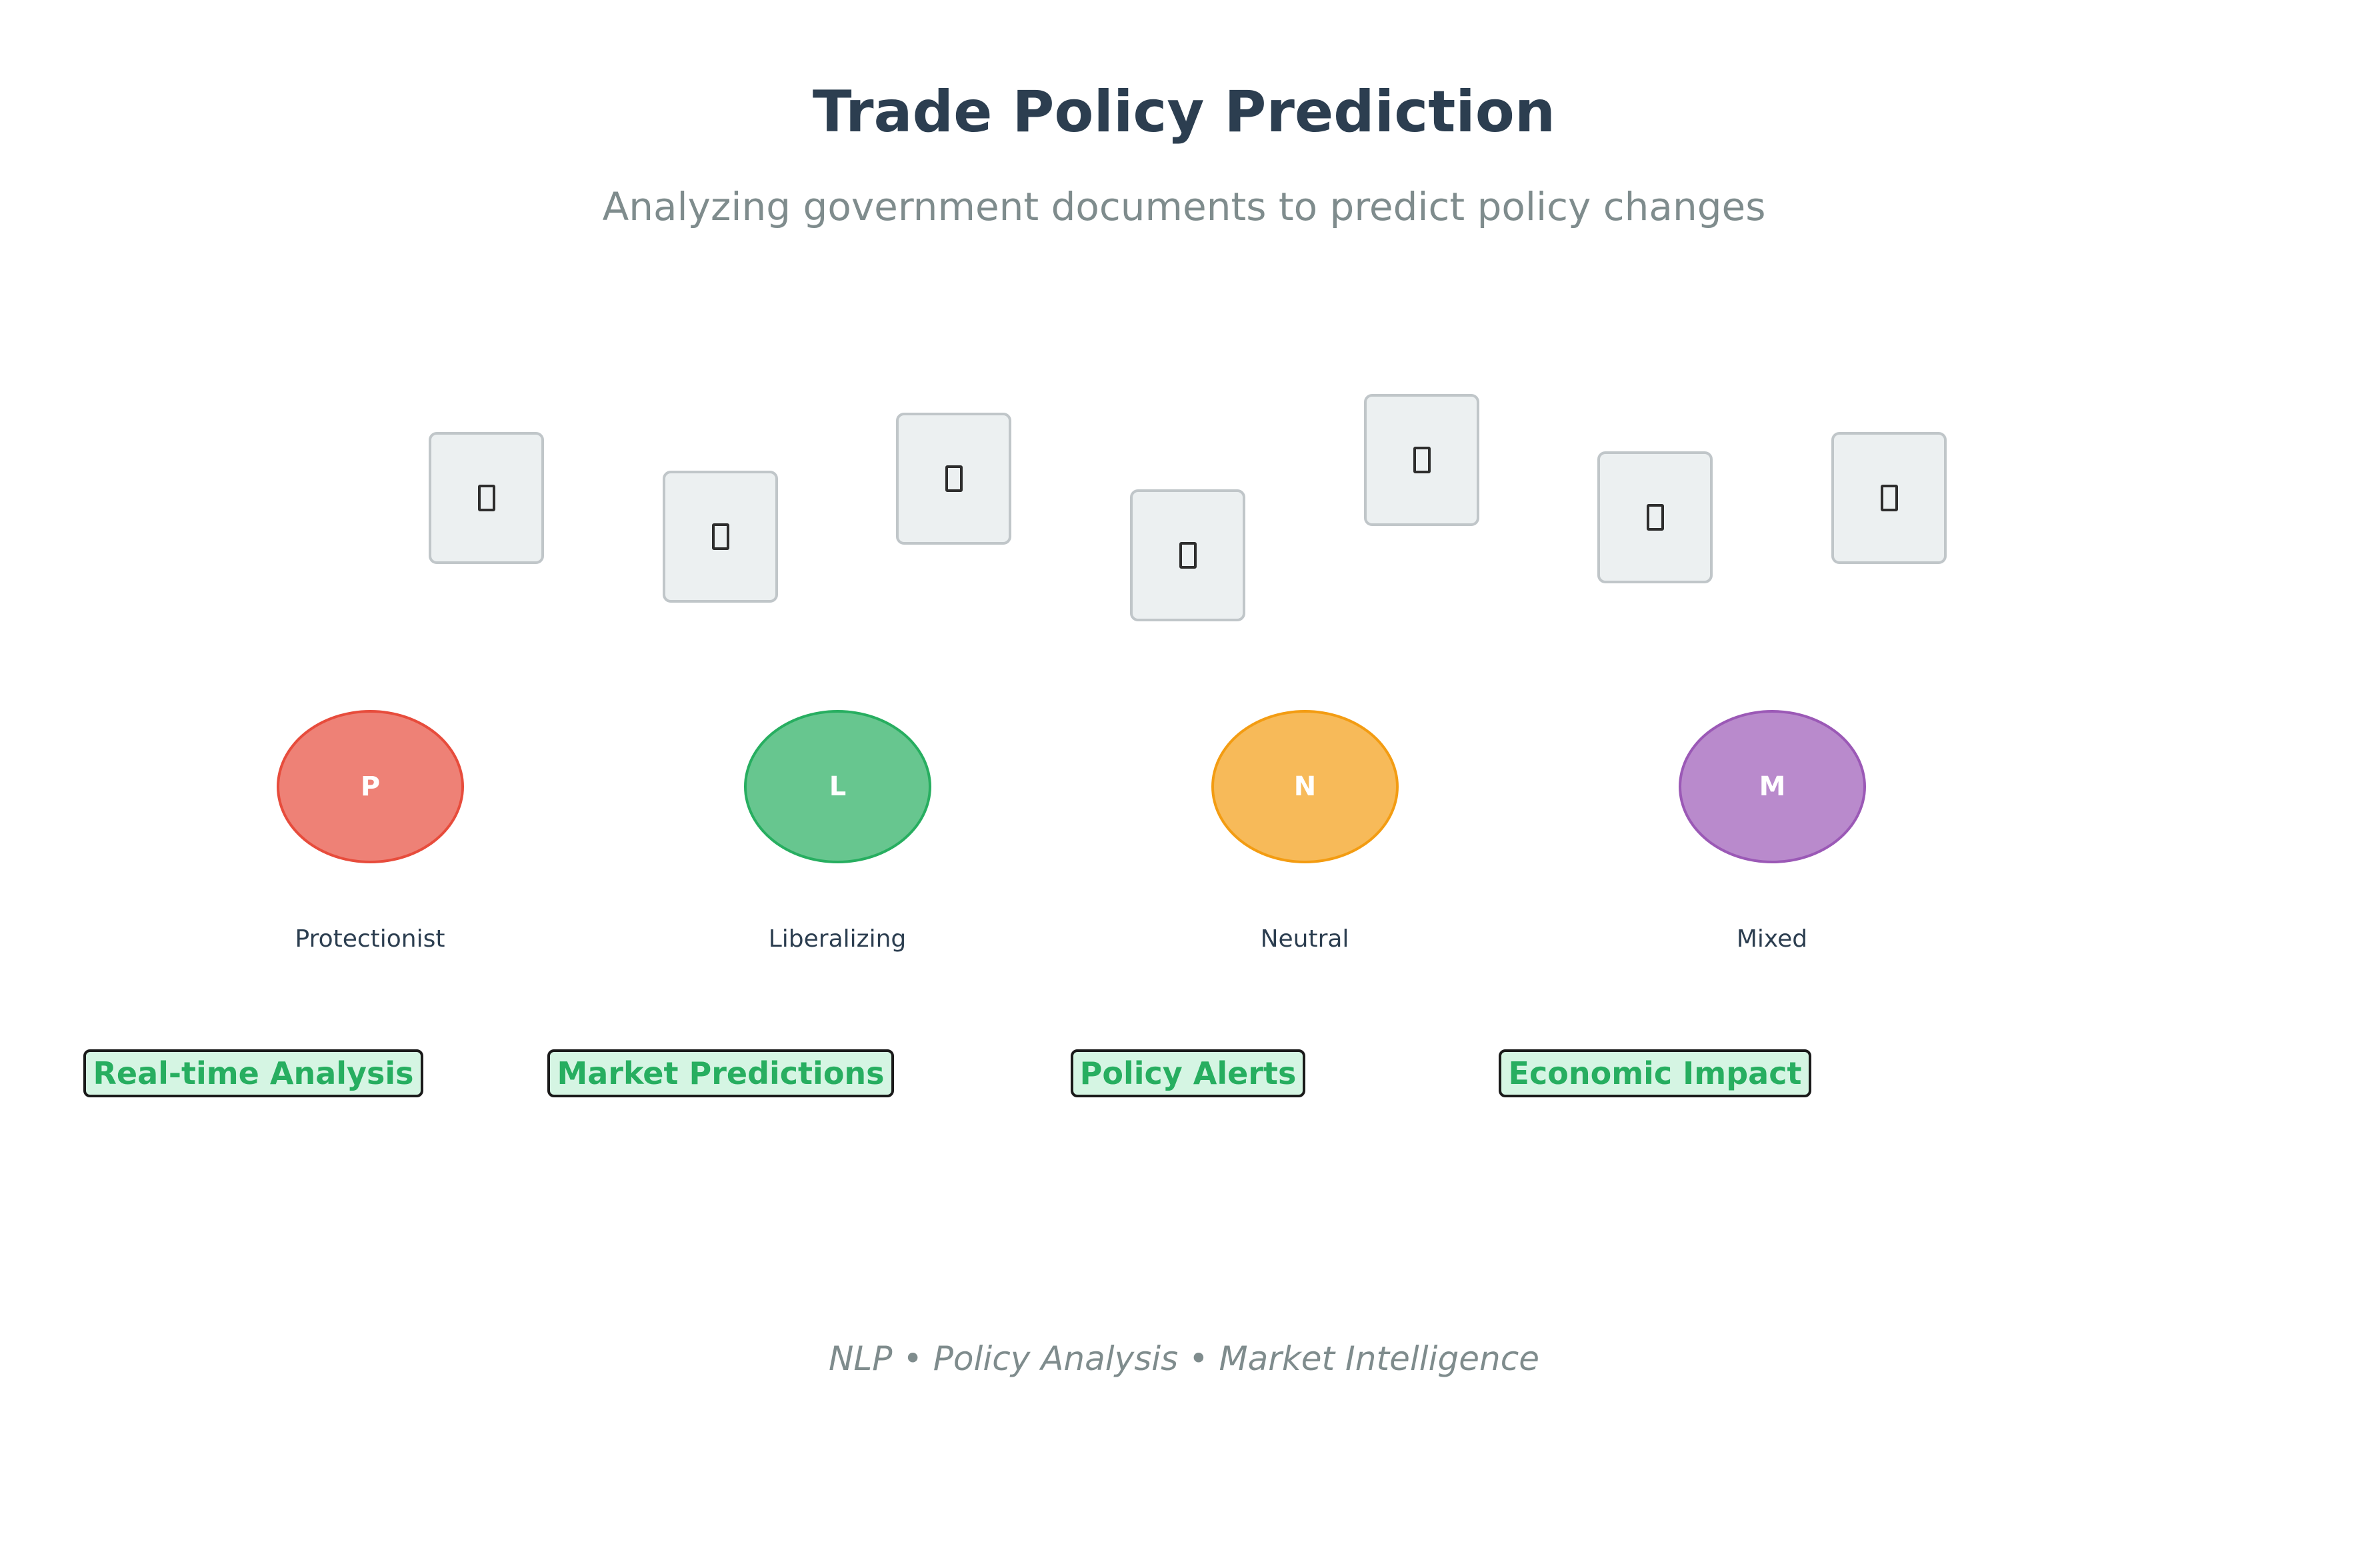 The image size is (2368, 1568). I want to click on feature-badge-policy-alerts: Policy Alerts, so click(1188, 1073).